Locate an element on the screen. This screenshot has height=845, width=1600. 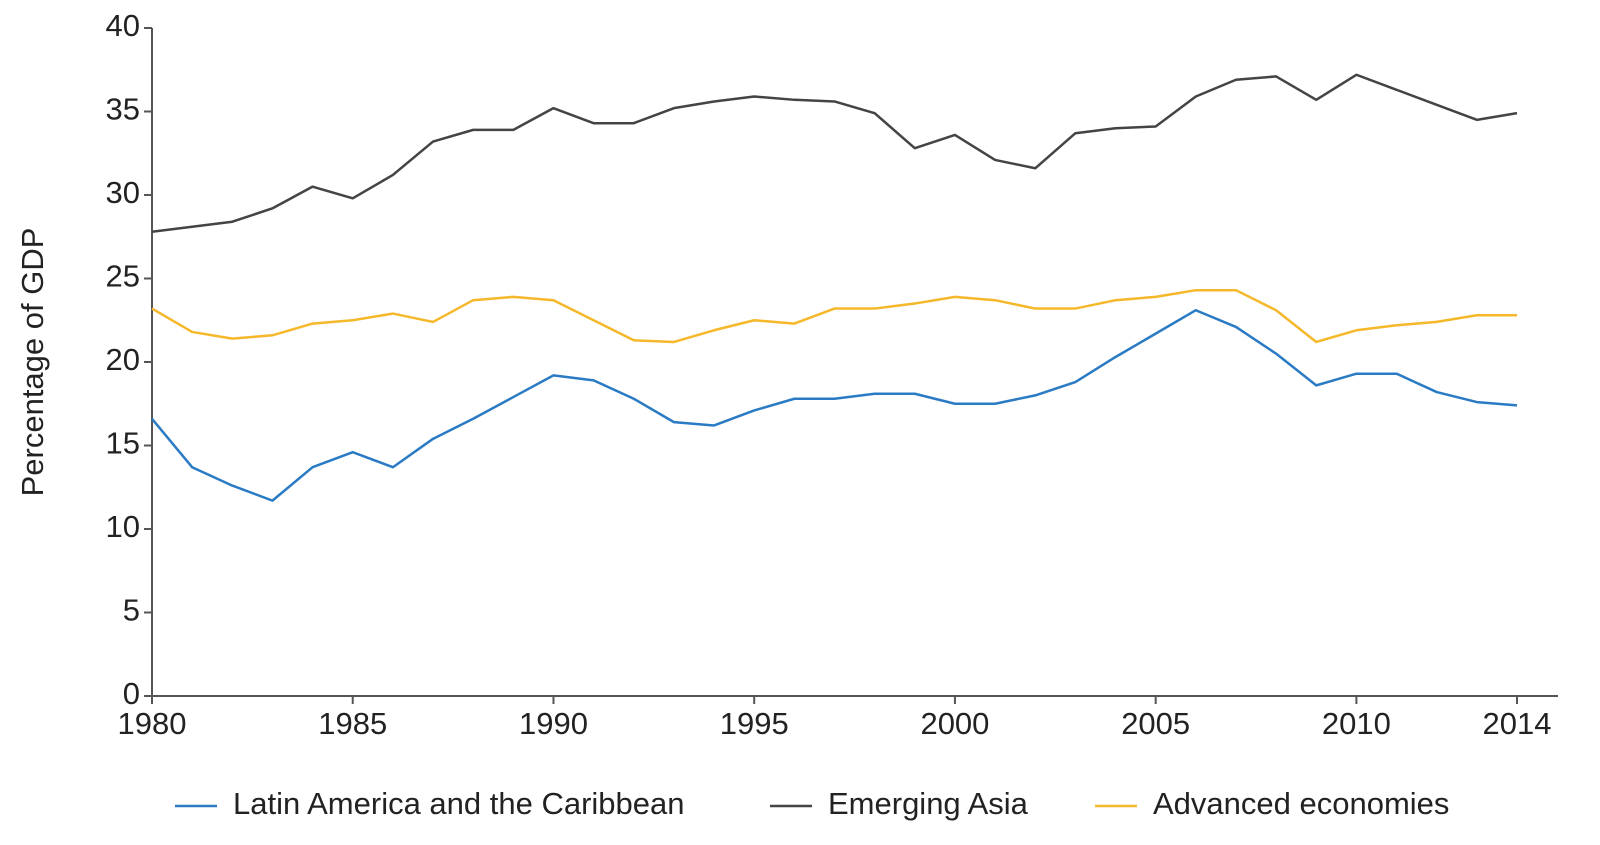
series-line is located at coordinates (834, 316).